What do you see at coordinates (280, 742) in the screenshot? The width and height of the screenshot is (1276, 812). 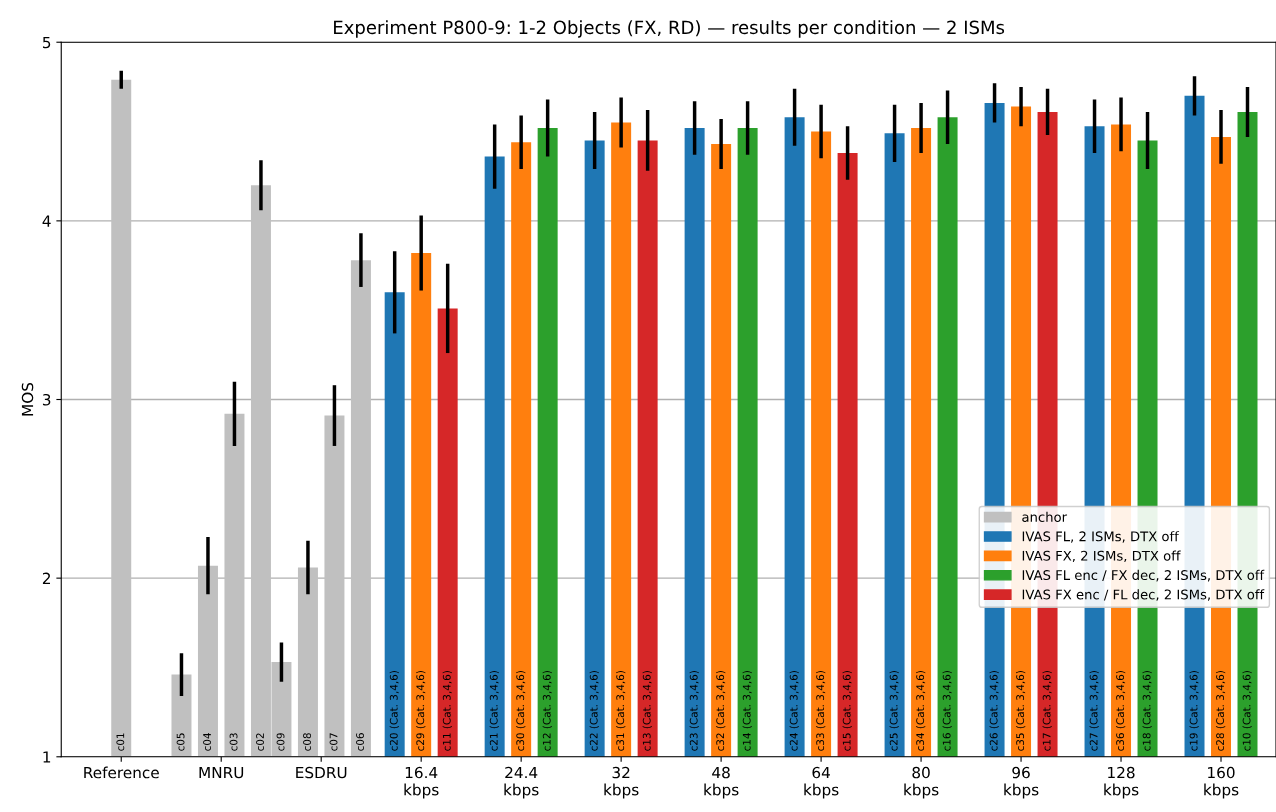 I see `data-label: c09` at bounding box center [280, 742].